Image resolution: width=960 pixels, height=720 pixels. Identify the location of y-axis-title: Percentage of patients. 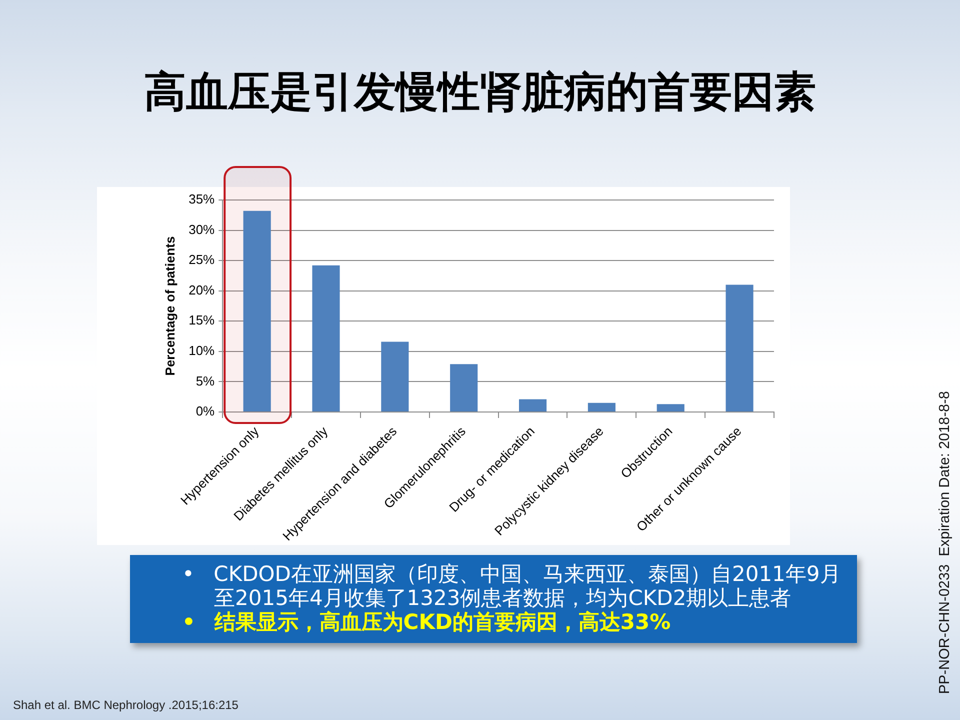
(170, 306).